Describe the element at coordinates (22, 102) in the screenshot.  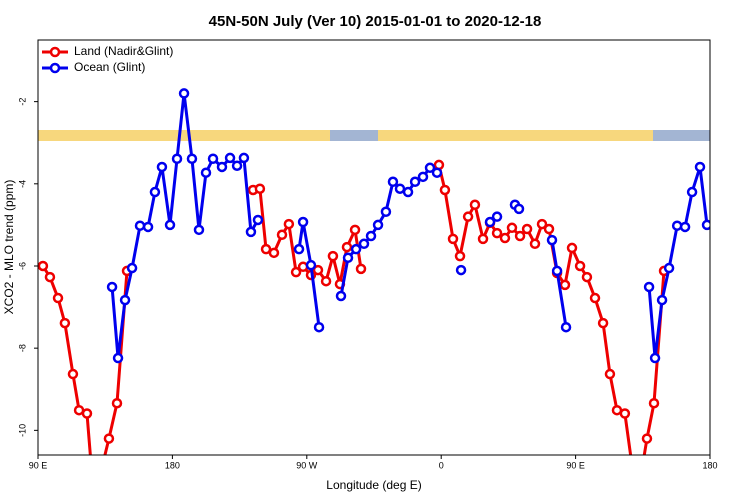
I see `y-tick-label: -2` at that location.